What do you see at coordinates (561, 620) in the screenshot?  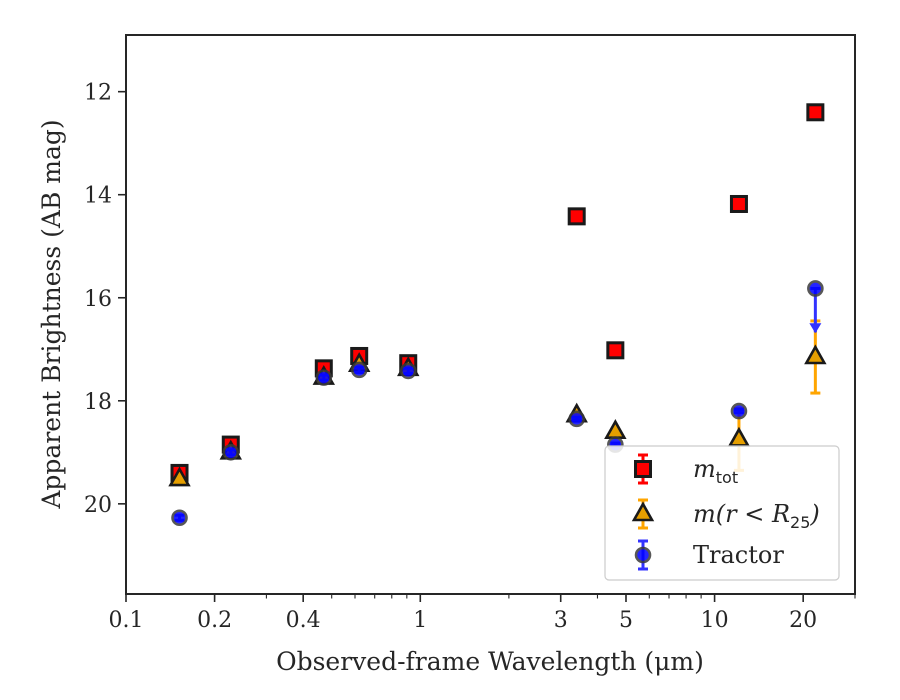 I see `x-tick-label: 3` at bounding box center [561, 620].